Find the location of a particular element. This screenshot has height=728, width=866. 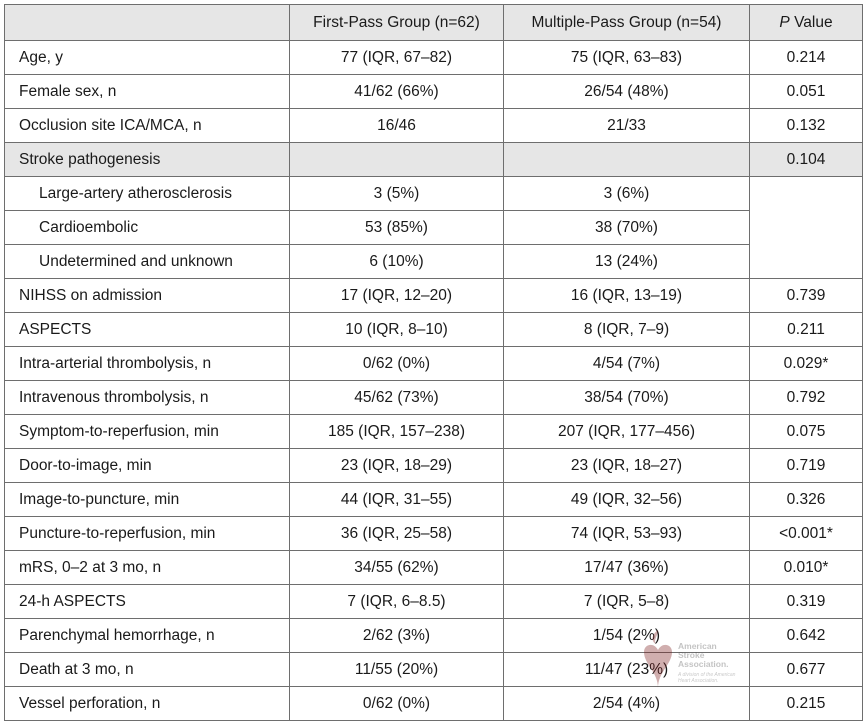

cell-multi: 1/54 (2%) is located at coordinates (626, 635).